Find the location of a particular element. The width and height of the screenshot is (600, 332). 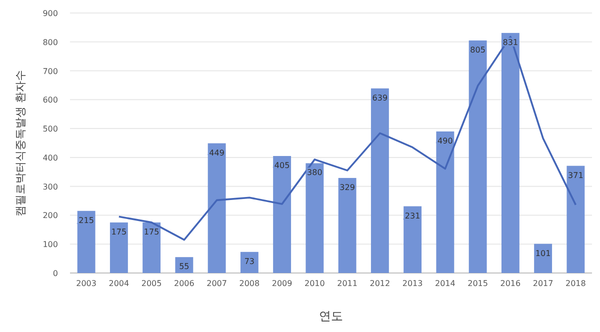

x-tick-label: 2011 is located at coordinates (347, 283).